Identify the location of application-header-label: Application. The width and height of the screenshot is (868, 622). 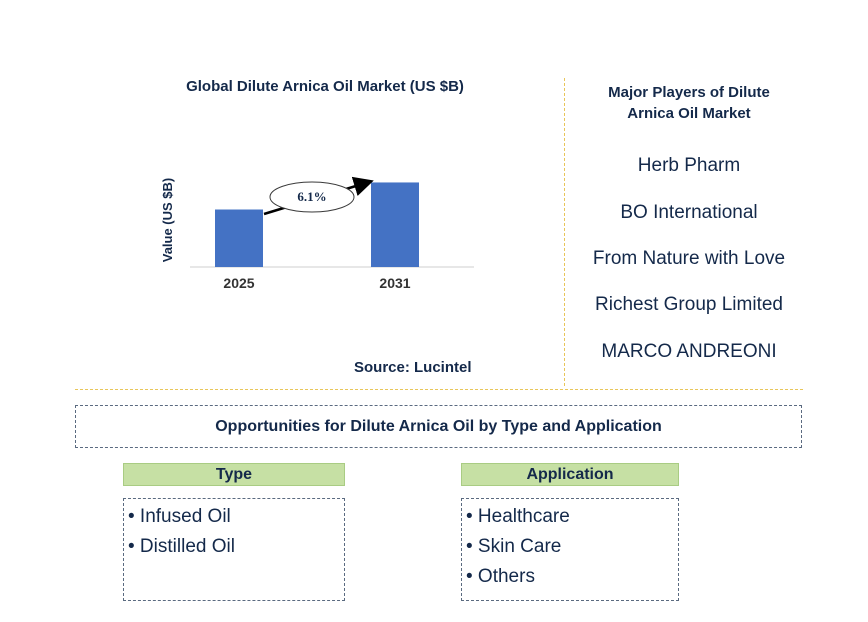
(570, 474).